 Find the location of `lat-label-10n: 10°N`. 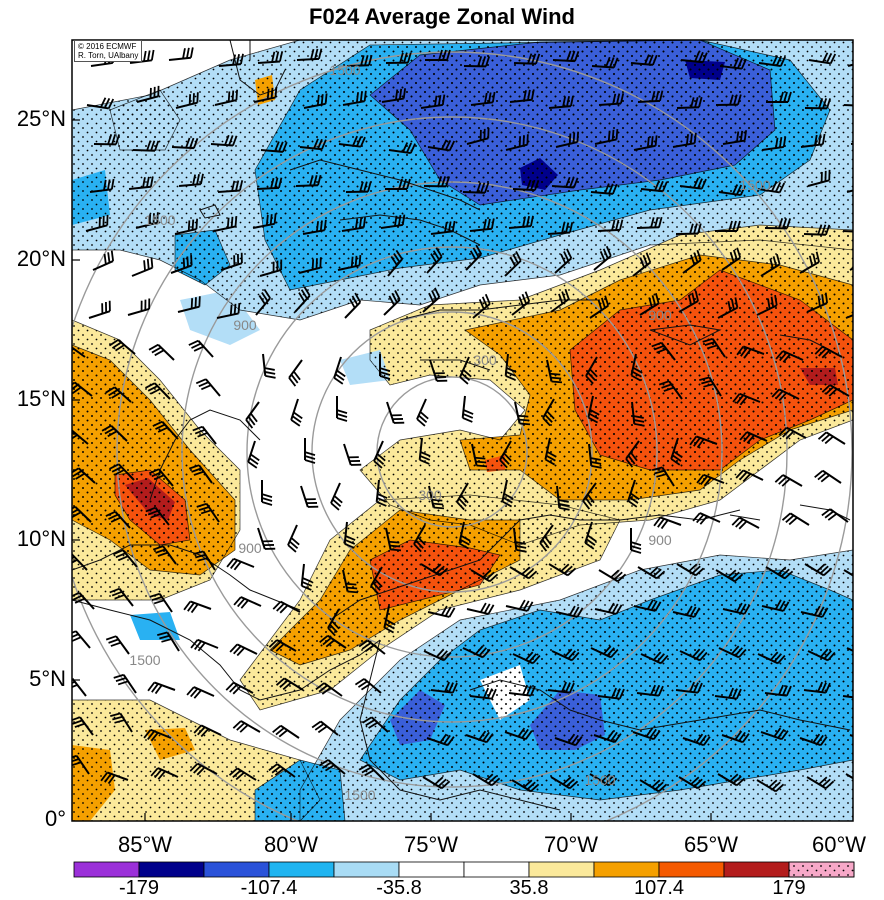

lat-label-10n: 10°N is located at coordinates (41, 538).